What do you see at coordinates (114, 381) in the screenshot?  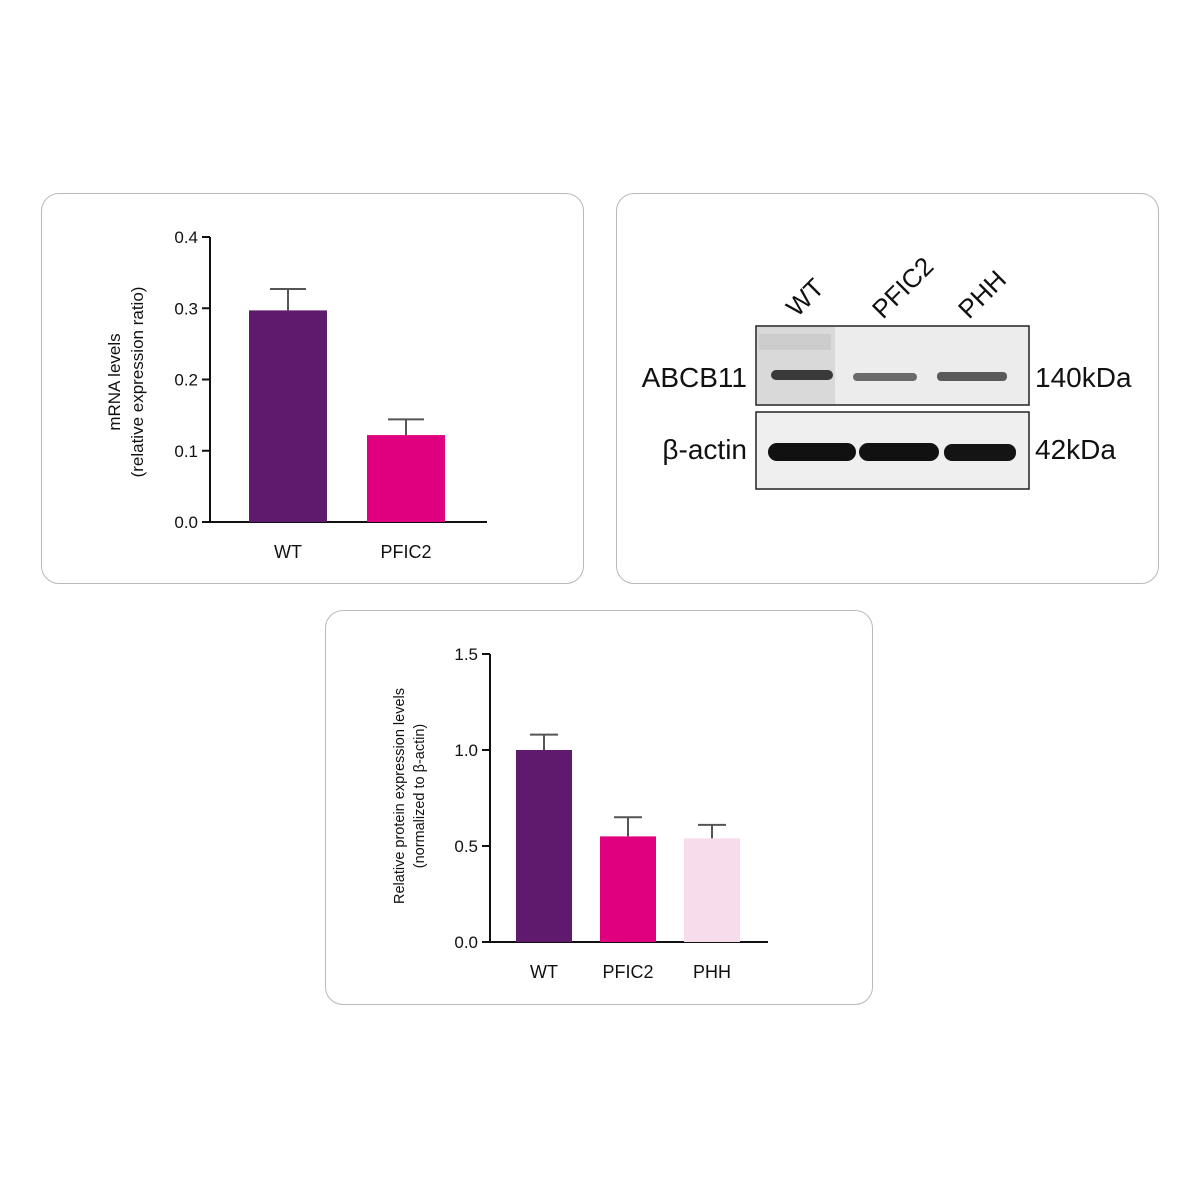 I see `mrna-y-label-line1: mRNA levels` at bounding box center [114, 381].